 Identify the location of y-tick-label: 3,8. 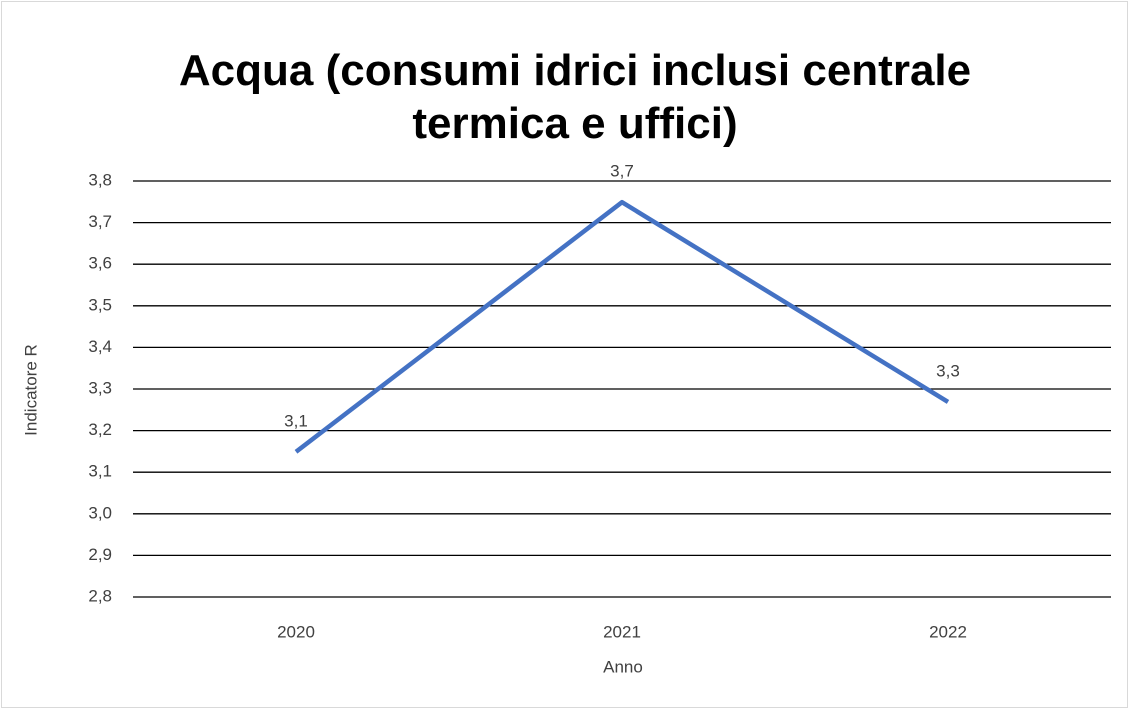
(100, 179).